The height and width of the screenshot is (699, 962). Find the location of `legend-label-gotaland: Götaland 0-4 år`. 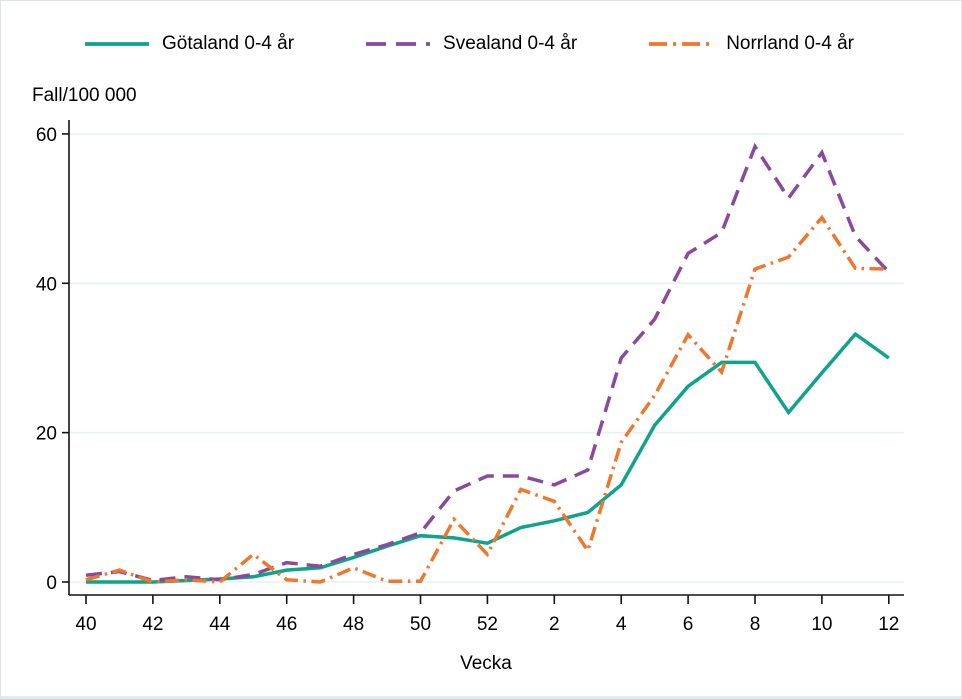

legend-label-gotaland: Götaland 0-4 år is located at coordinates (228, 43).